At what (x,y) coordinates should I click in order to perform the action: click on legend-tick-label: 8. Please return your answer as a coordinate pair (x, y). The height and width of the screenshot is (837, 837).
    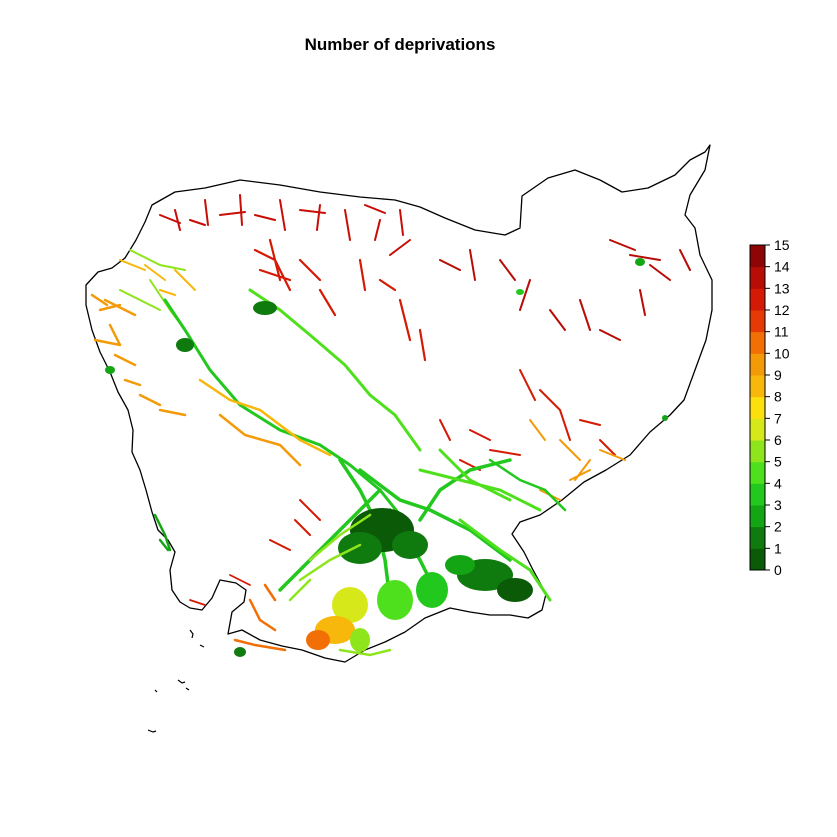
    Looking at the image, I should click on (778, 397).